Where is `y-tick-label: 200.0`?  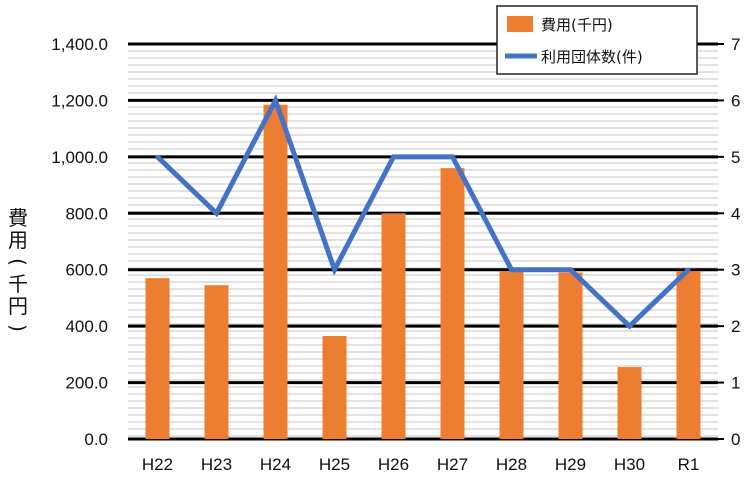
y-tick-label: 200.0 is located at coordinates (86, 383).